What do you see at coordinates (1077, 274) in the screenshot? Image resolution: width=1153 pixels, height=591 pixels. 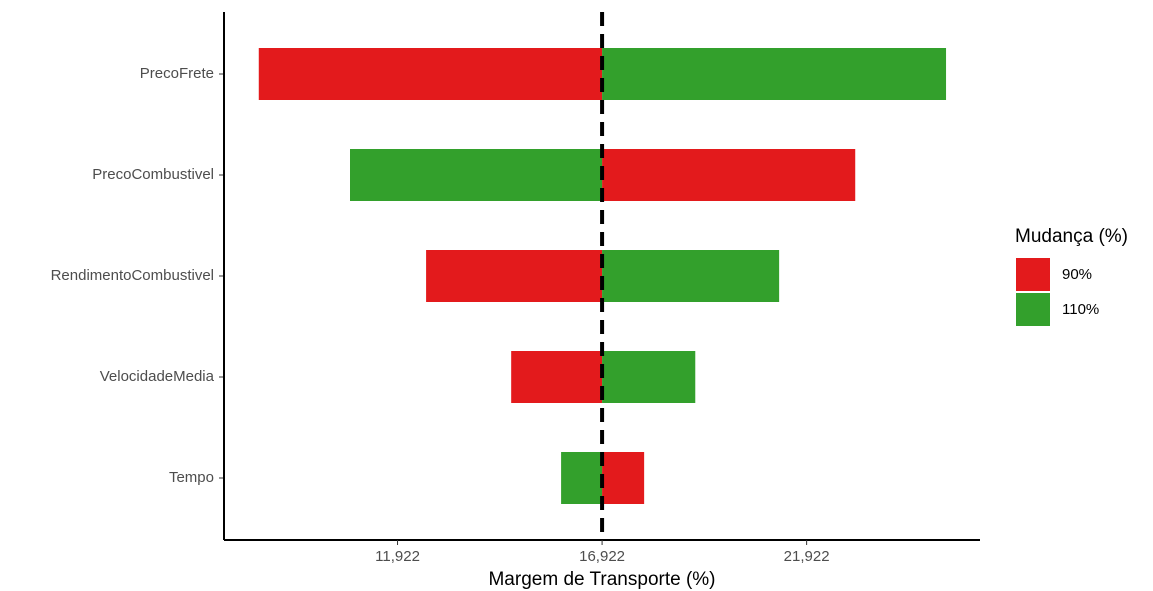 I see `legend-label: 90%` at bounding box center [1077, 274].